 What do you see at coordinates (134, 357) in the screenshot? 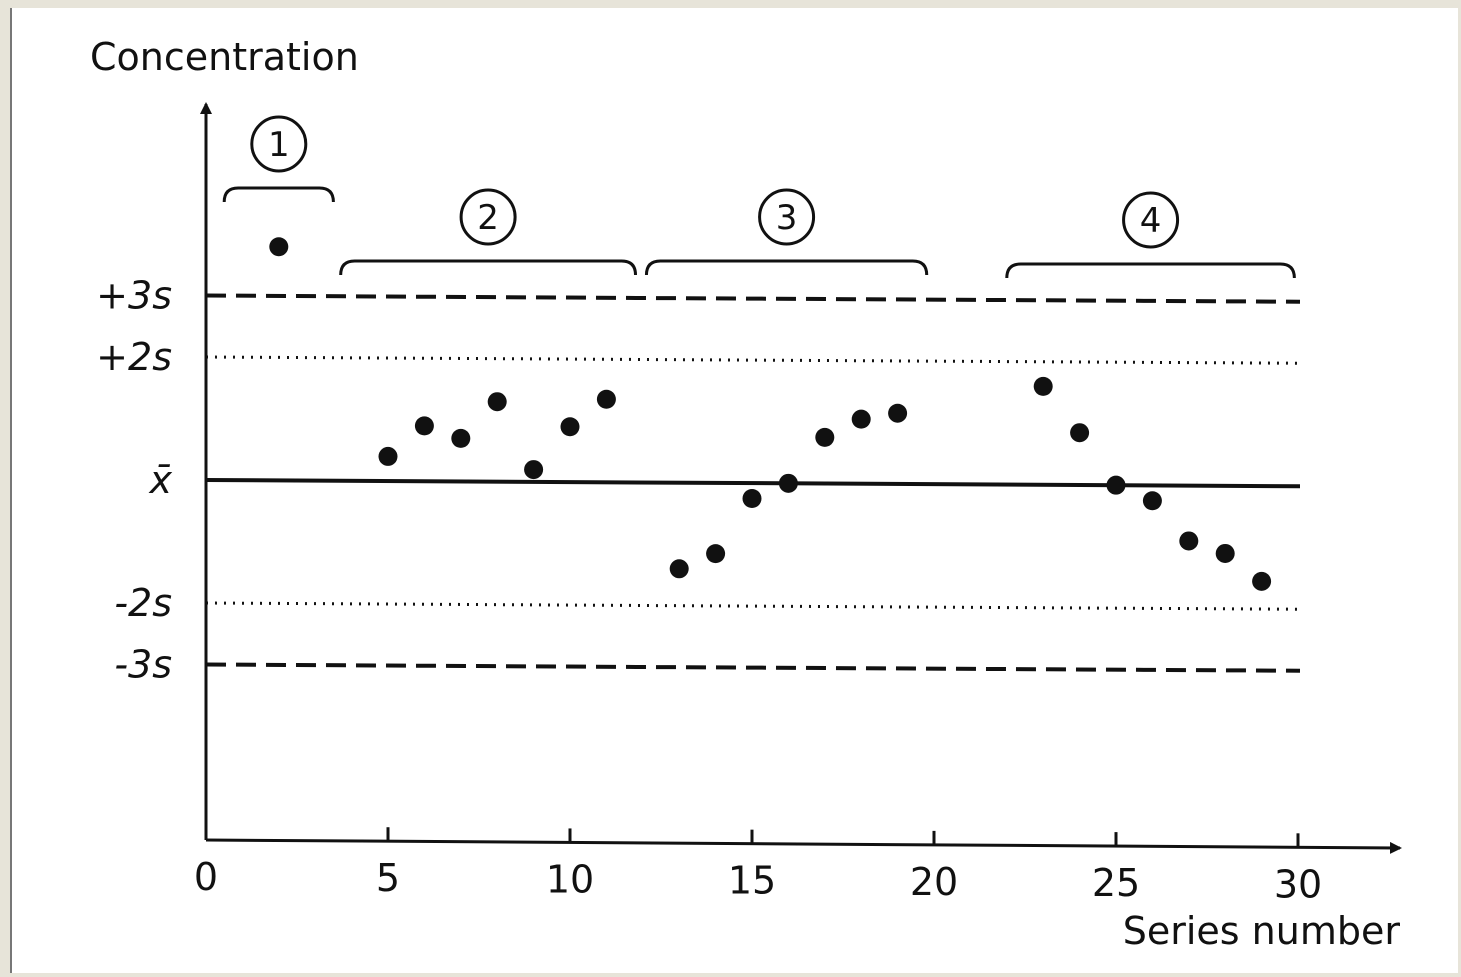
I see `ref-label-1: +2s` at bounding box center [134, 357].